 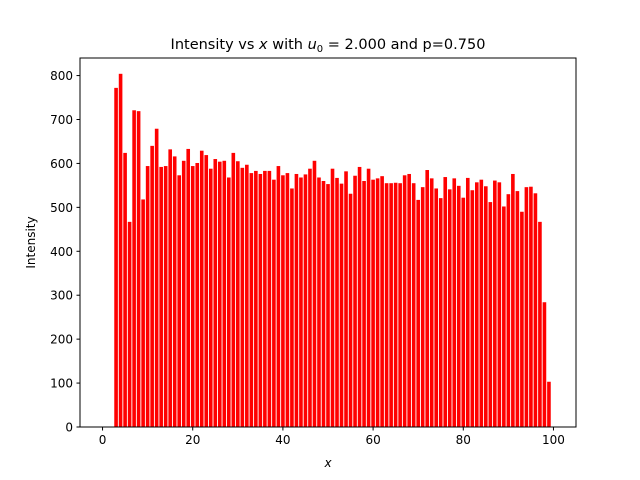 I want to click on x-axis-ticks: 0 20 40 60 80 100, so click(x=332, y=437).